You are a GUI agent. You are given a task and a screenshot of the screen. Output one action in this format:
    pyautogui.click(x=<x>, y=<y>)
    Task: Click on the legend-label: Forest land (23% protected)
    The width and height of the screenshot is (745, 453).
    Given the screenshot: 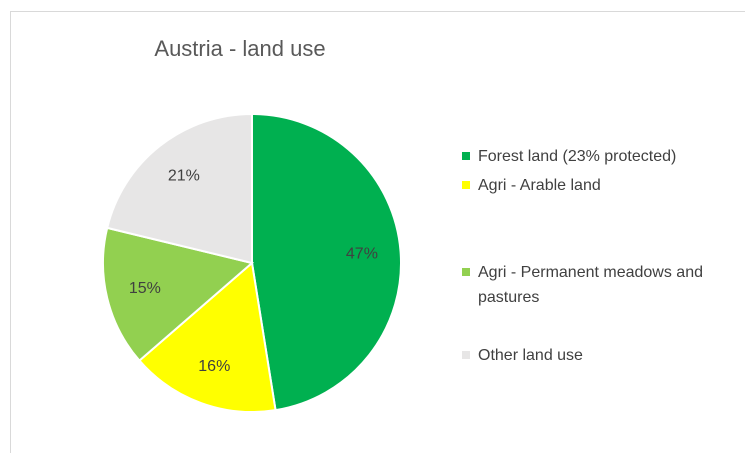 What is the action you would take?
    pyautogui.click(x=577, y=156)
    